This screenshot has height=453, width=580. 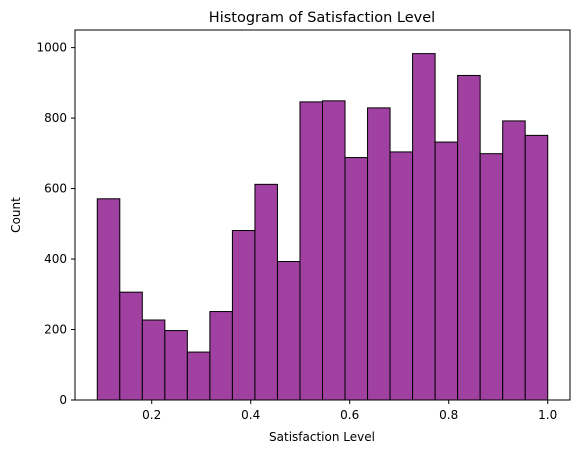 What do you see at coordinates (63, 400) in the screenshot?
I see `y-tick-label: 0` at bounding box center [63, 400].